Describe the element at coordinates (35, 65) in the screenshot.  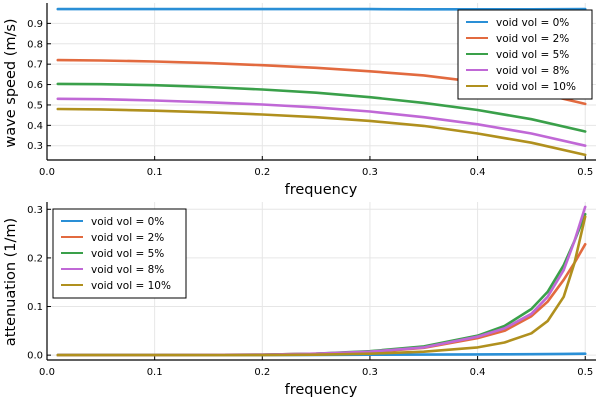
I see `y-tick-label: 0.7` at that location.